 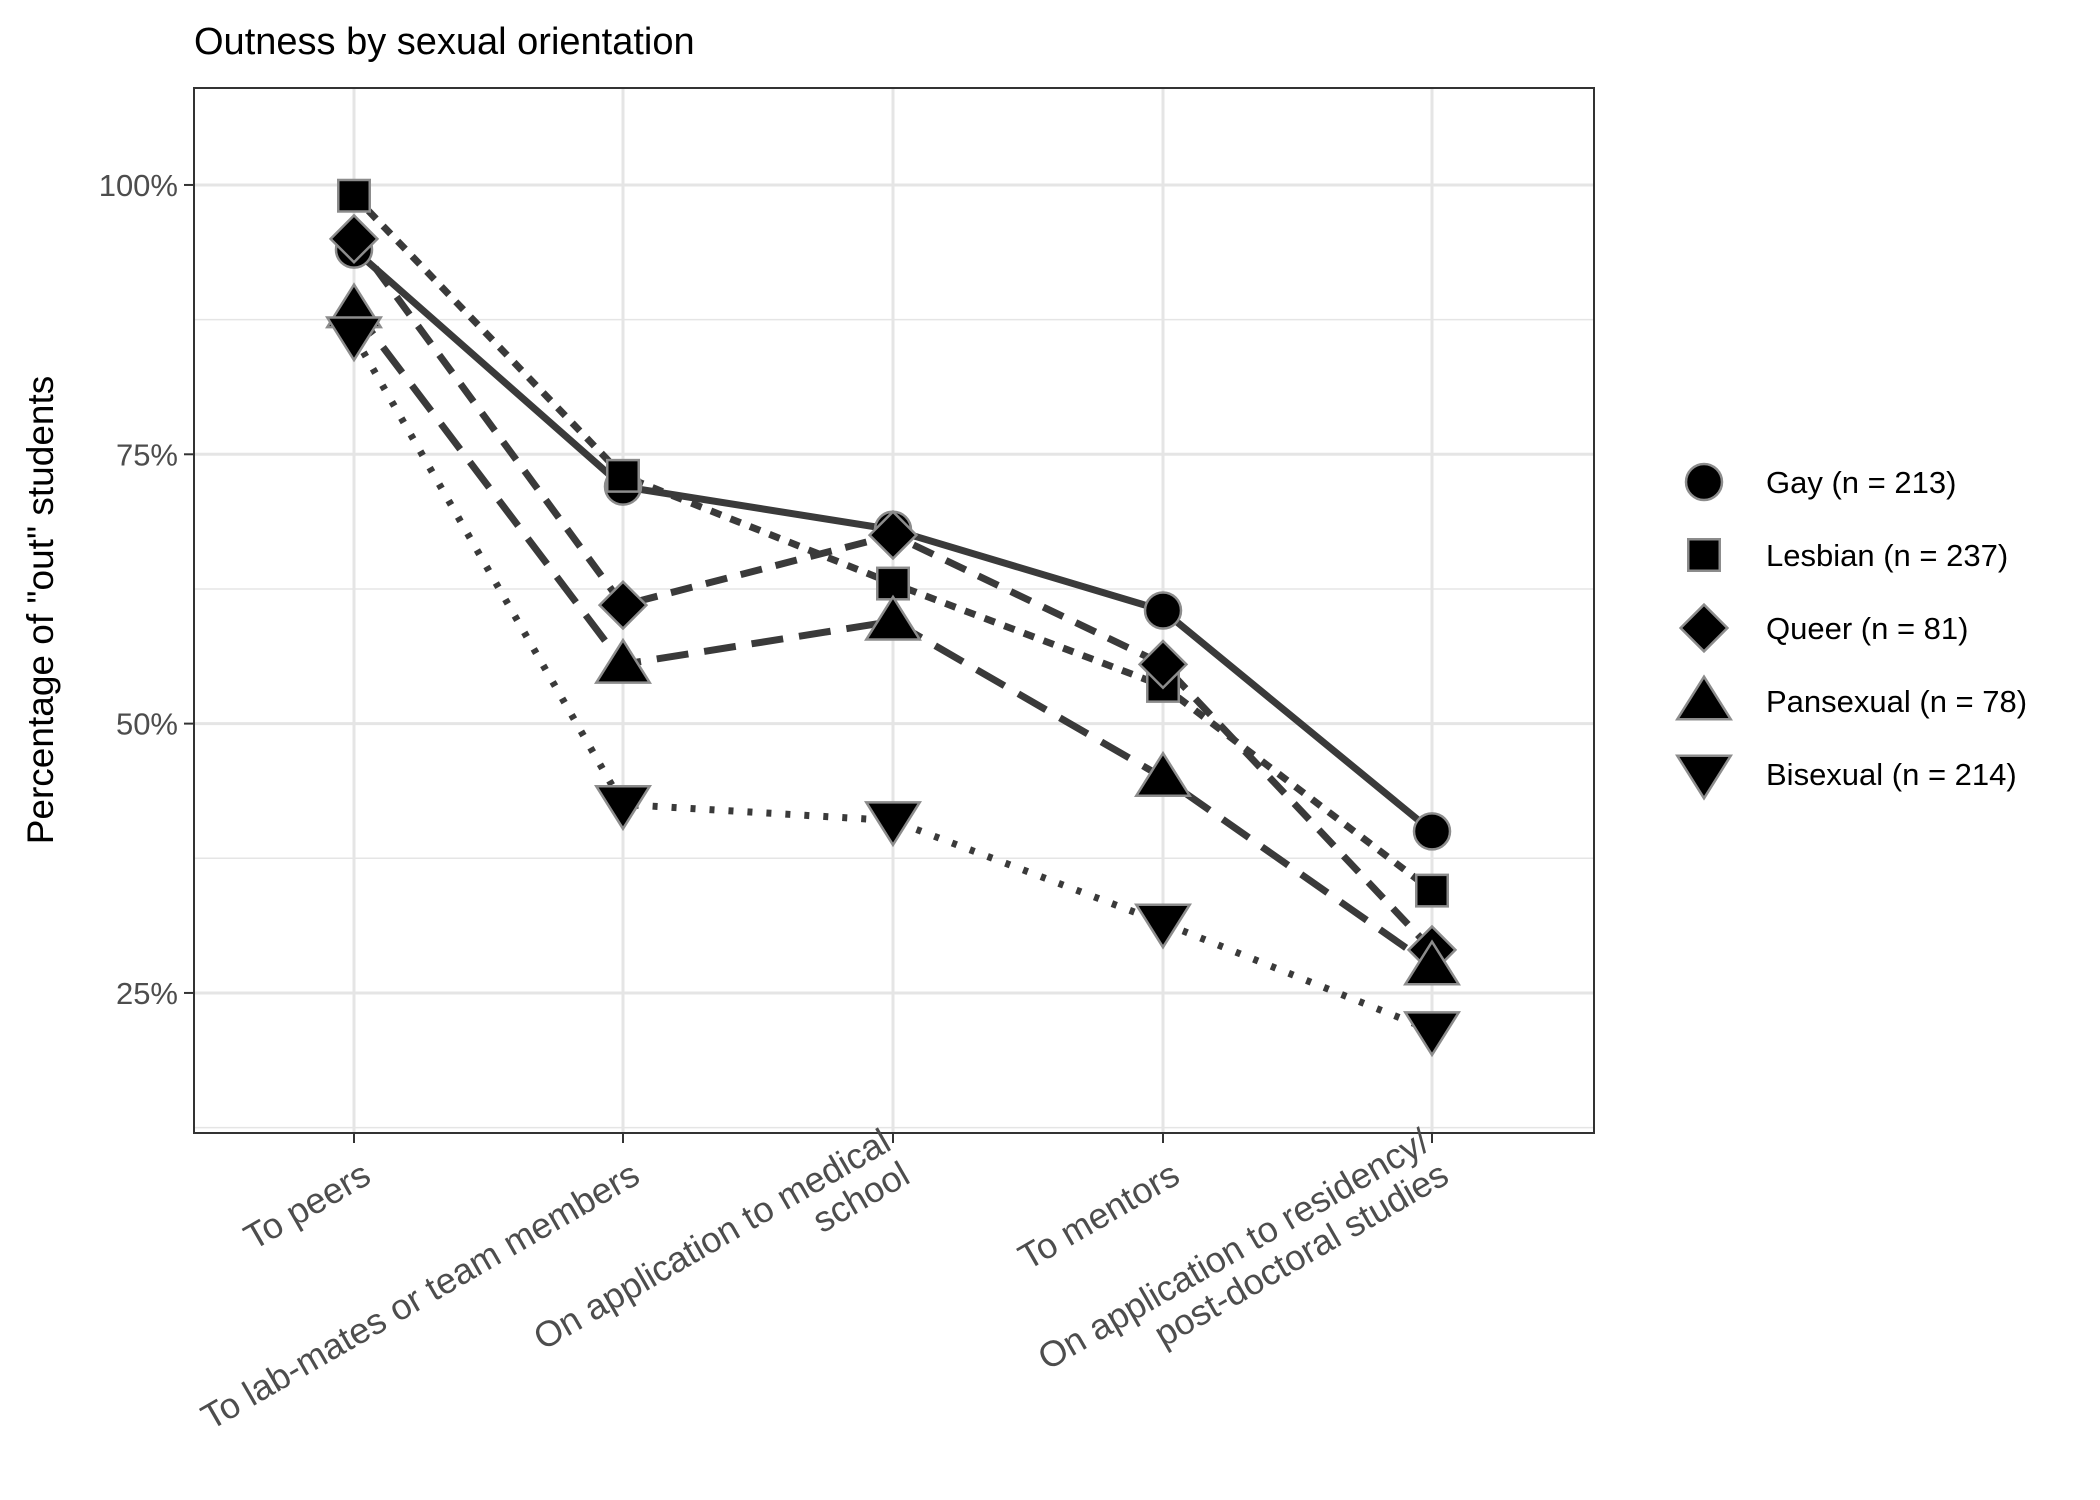 What do you see at coordinates (1704, 628) in the screenshot?
I see `legend-marker-diamond` at bounding box center [1704, 628].